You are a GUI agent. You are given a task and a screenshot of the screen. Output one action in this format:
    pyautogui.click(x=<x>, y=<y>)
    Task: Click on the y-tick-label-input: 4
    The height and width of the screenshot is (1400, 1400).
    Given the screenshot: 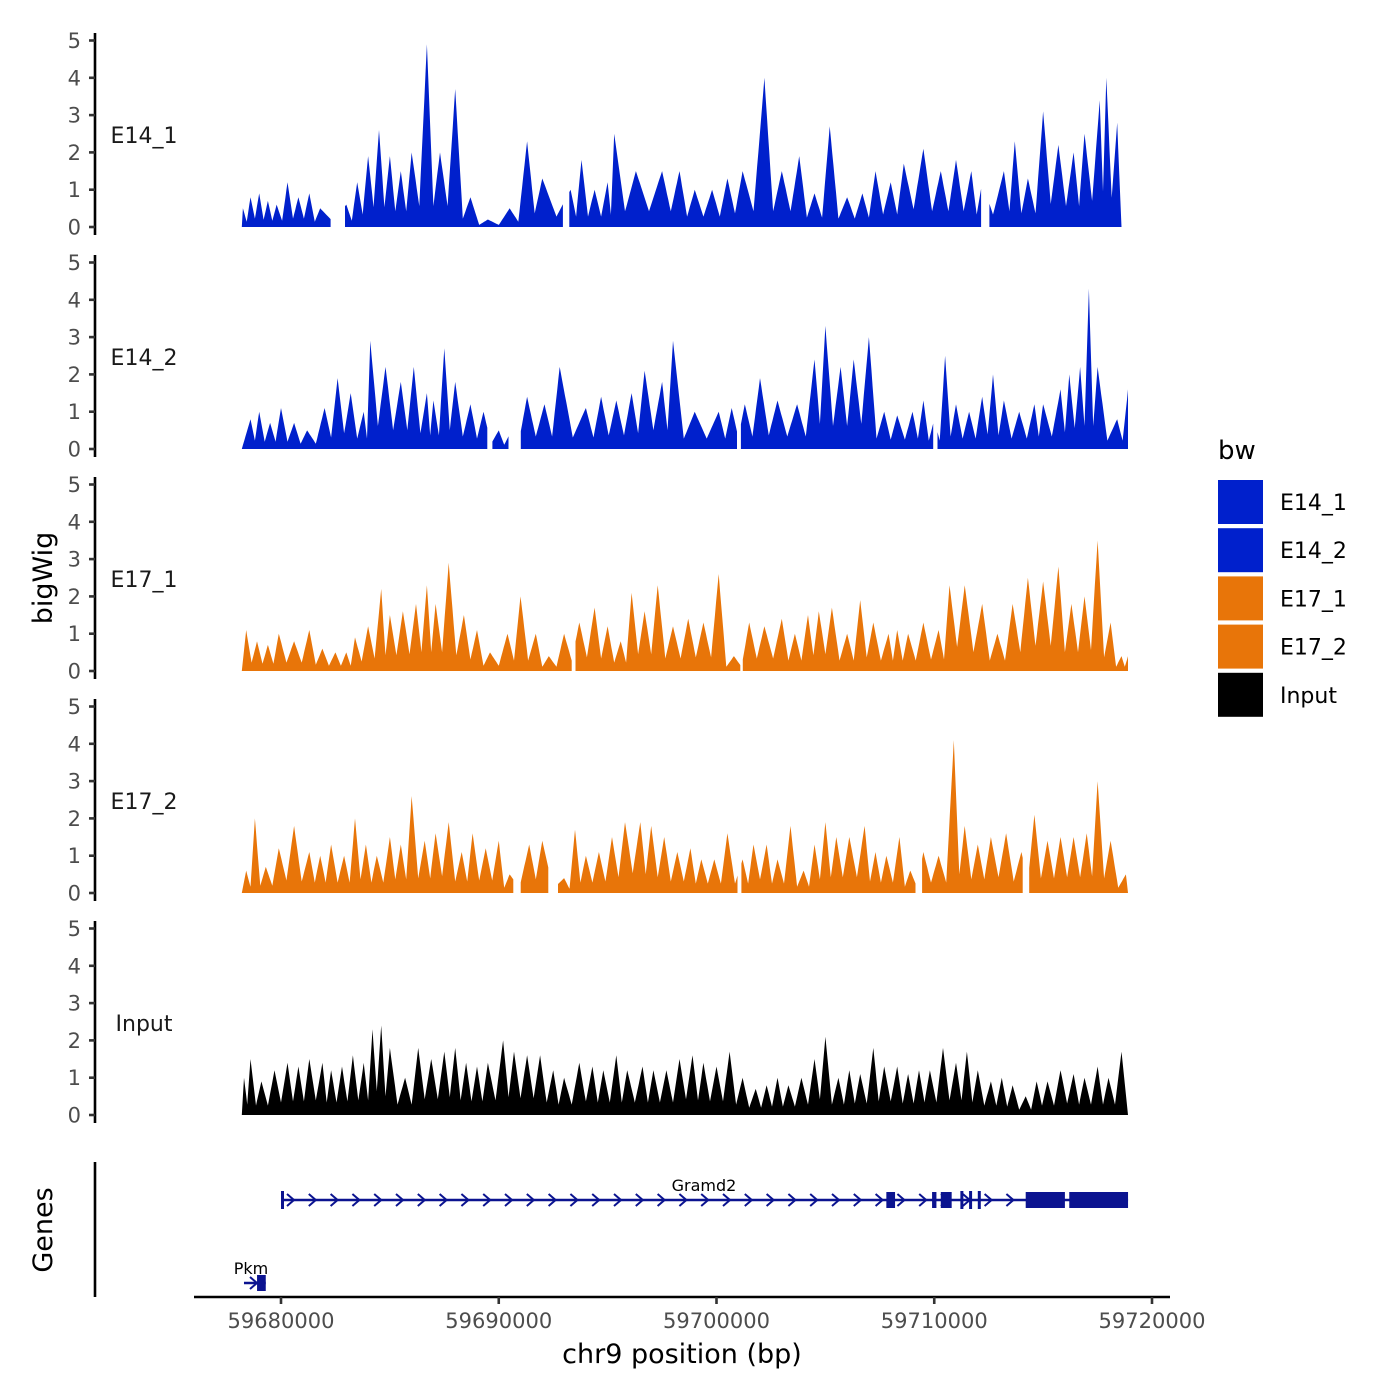 What is the action you would take?
    pyautogui.click(x=74, y=966)
    